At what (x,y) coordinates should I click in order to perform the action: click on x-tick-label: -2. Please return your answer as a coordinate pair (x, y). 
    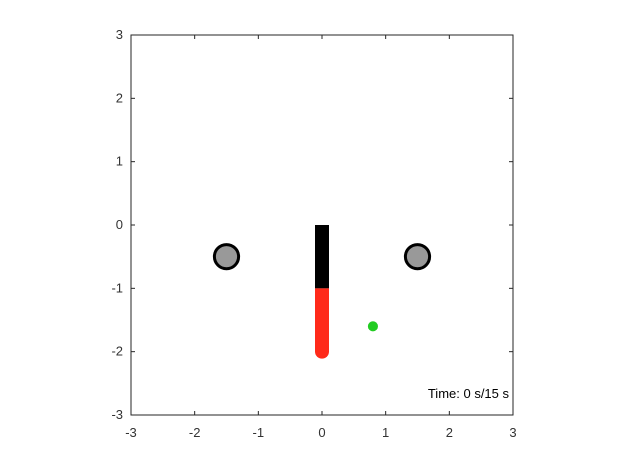
    Looking at the image, I should click on (195, 432).